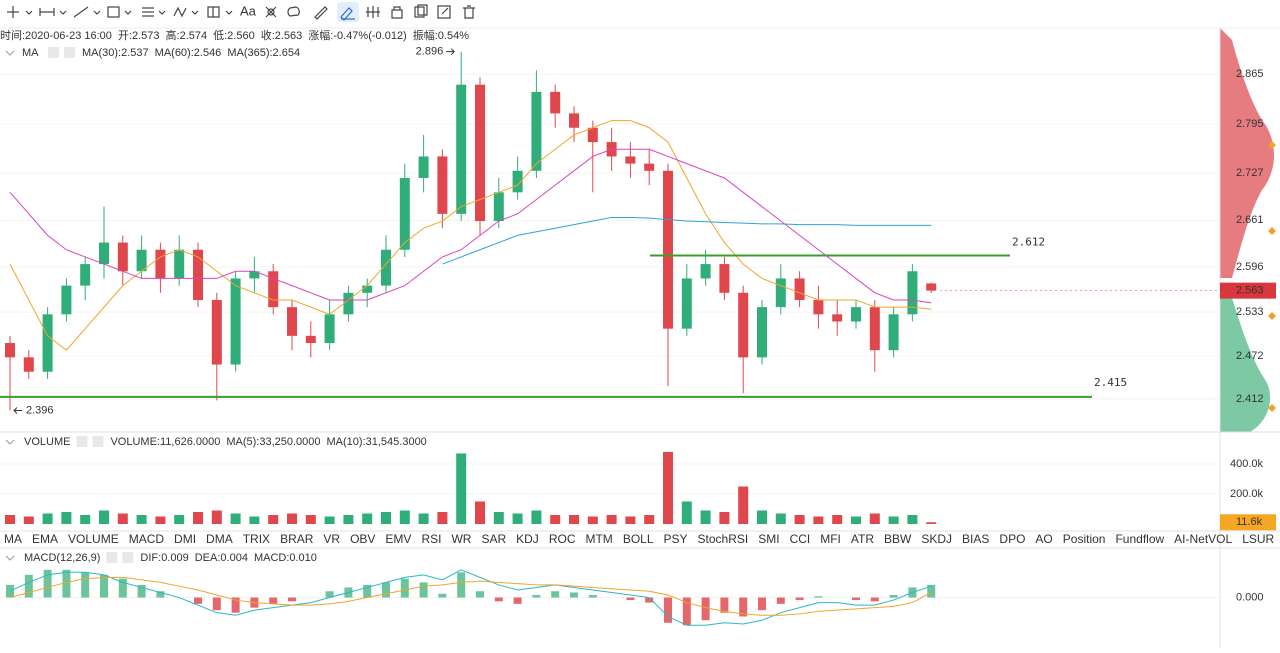 The width and height of the screenshot is (1280, 653). I want to click on legend-item: MA(60):2.546, so click(188, 53).